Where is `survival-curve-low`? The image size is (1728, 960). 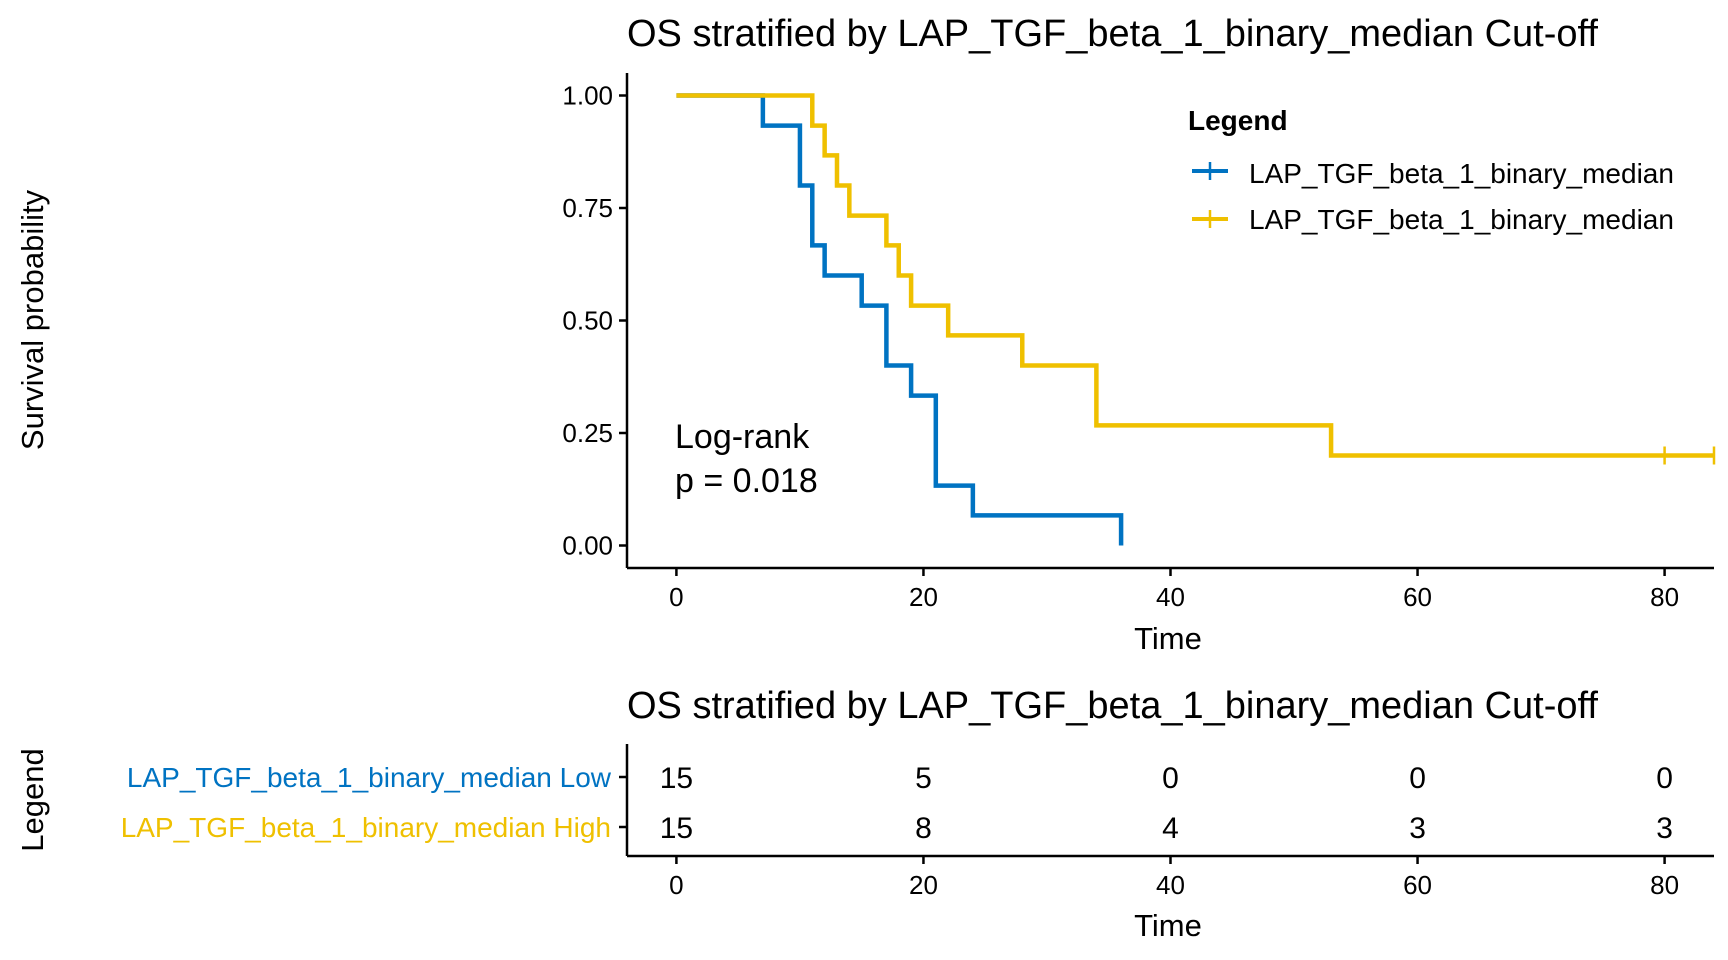 survival-curve-low is located at coordinates (900, 319).